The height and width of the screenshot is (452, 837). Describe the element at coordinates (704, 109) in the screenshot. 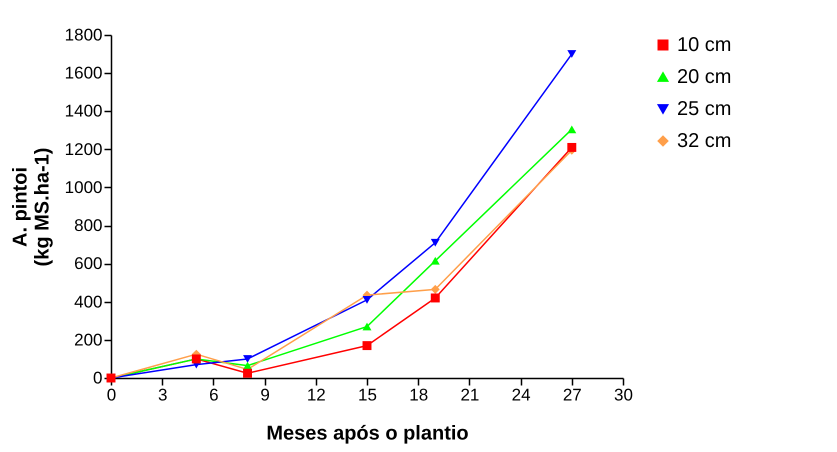

I see `legend-label: 25 cm` at that location.